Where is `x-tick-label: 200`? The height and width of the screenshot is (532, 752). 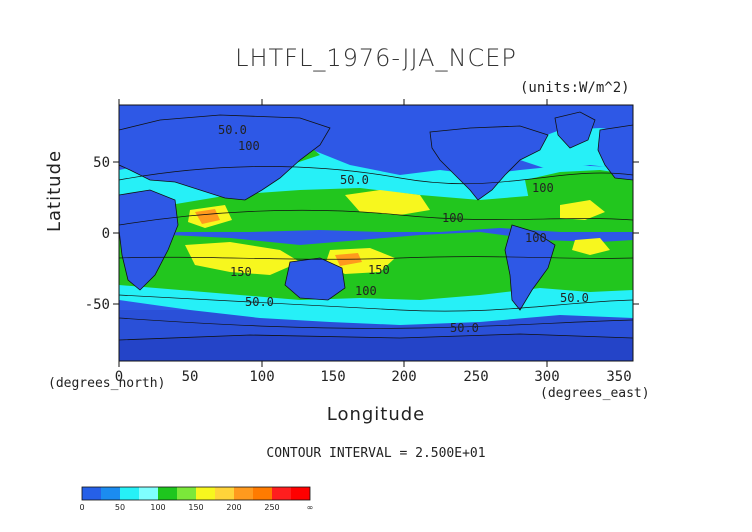
x-tick-label: 200 is located at coordinates (403, 377).